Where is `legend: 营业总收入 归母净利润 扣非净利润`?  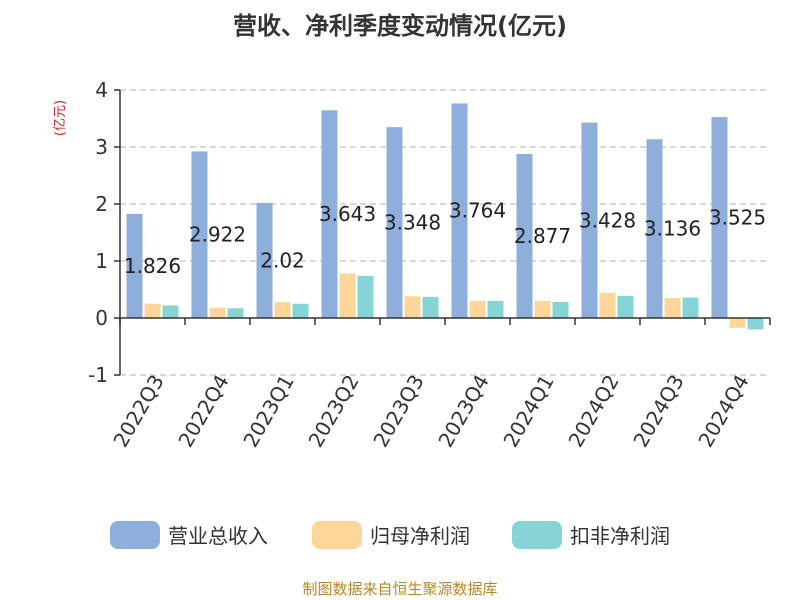 legend: 营业总收入 归母净利润 扣非净利润 is located at coordinates (390, 535).